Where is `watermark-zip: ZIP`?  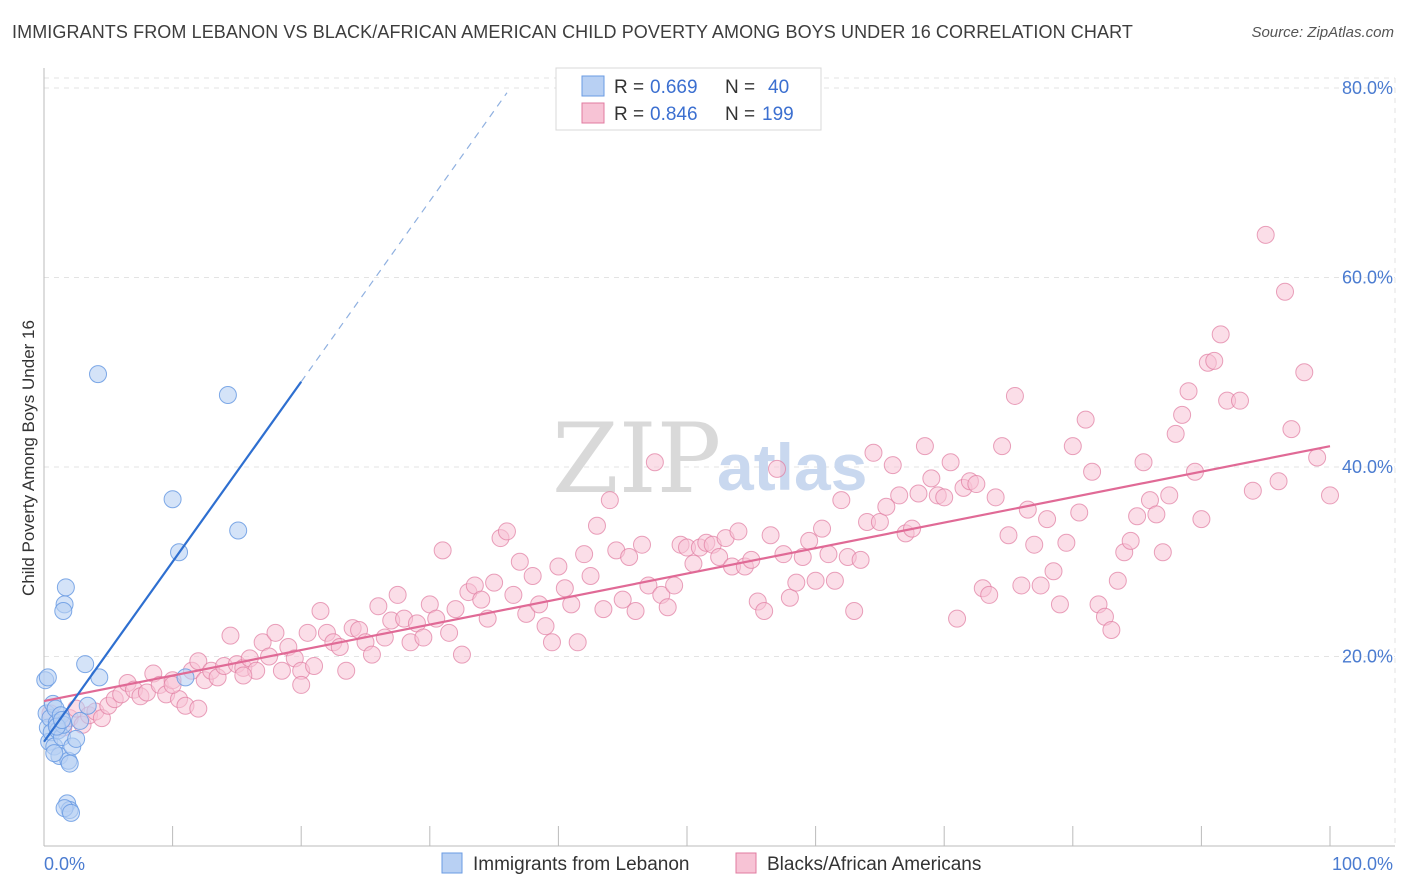 watermark-zip: ZIP is located at coordinates (636, 459).